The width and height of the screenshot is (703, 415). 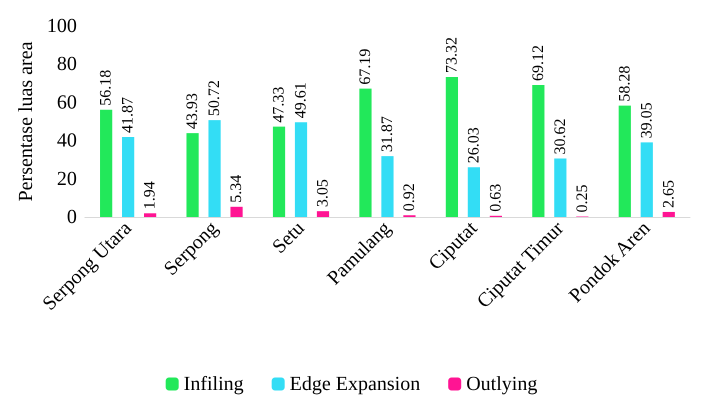 What do you see at coordinates (495, 198) in the screenshot?
I see `data-label: 0.63` at bounding box center [495, 198].